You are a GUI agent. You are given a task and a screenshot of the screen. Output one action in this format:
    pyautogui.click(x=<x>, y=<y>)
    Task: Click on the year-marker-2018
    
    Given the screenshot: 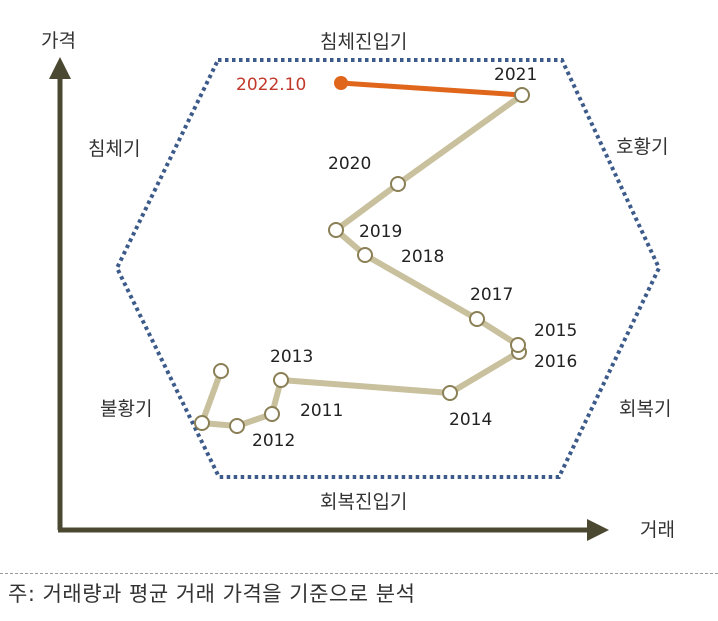 What is the action you would take?
    pyautogui.click(x=365, y=255)
    